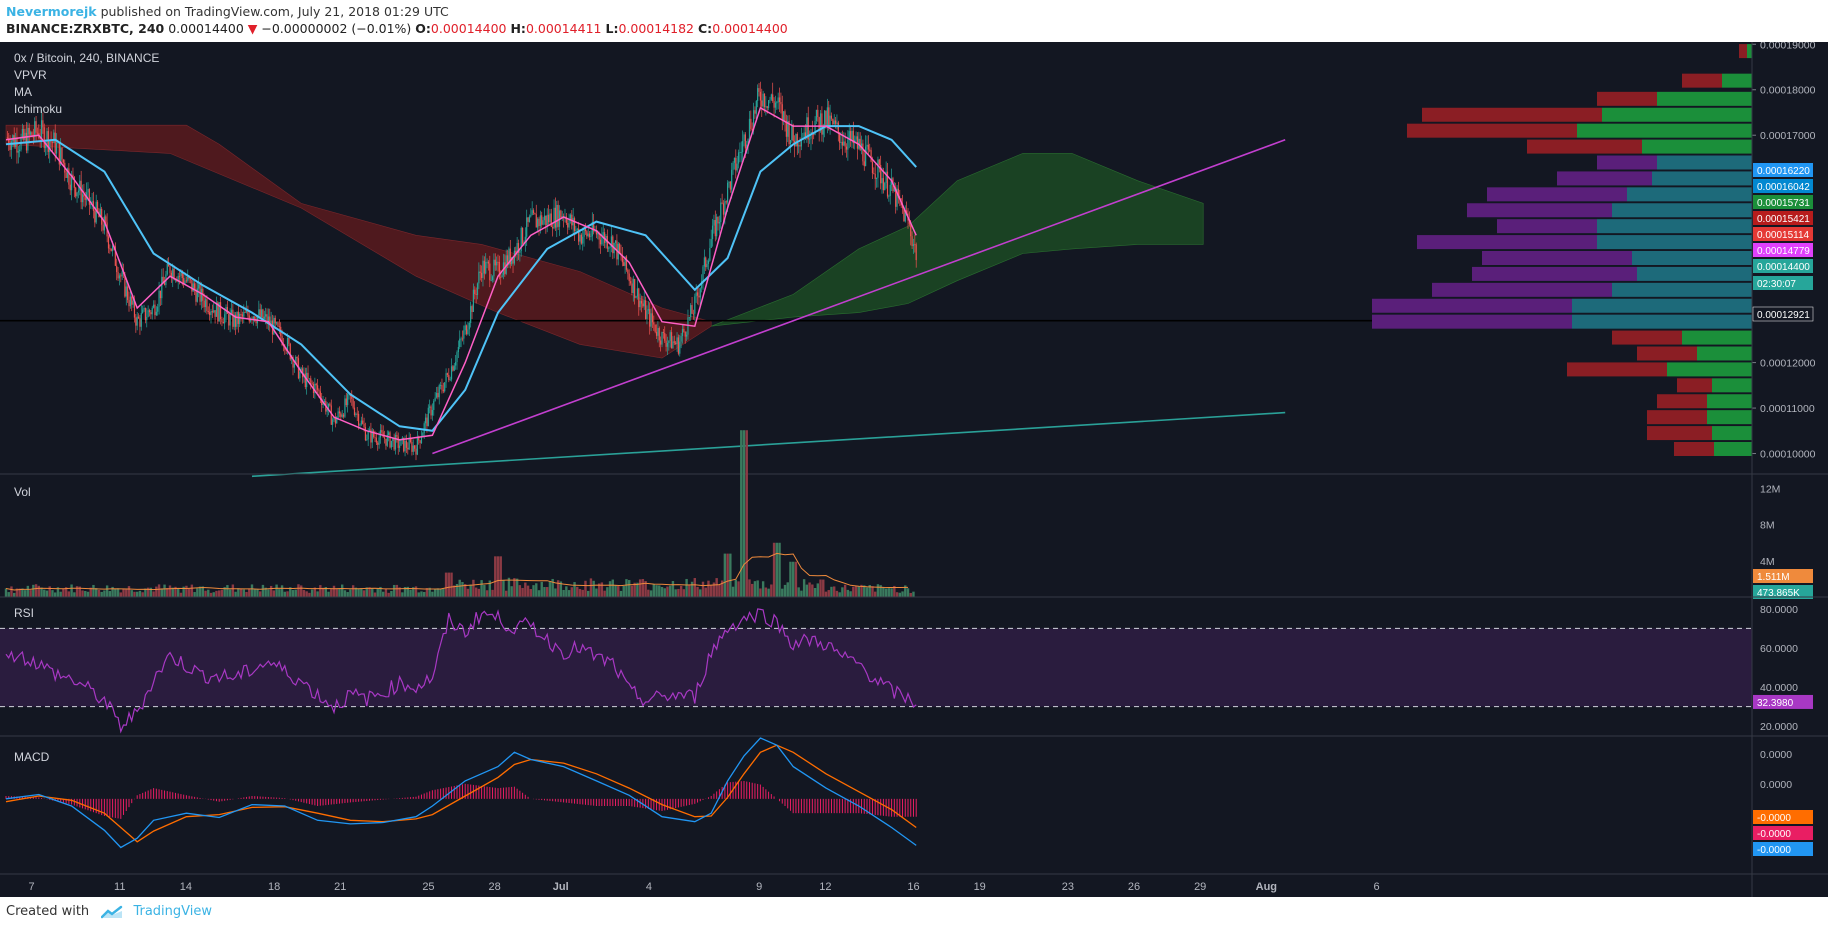 This screenshot has height=930, width=1828. What do you see at coordinates (1783, 592) in the screenshot?
I see `volume-marker-bg` at bounding box center [1783, 592].